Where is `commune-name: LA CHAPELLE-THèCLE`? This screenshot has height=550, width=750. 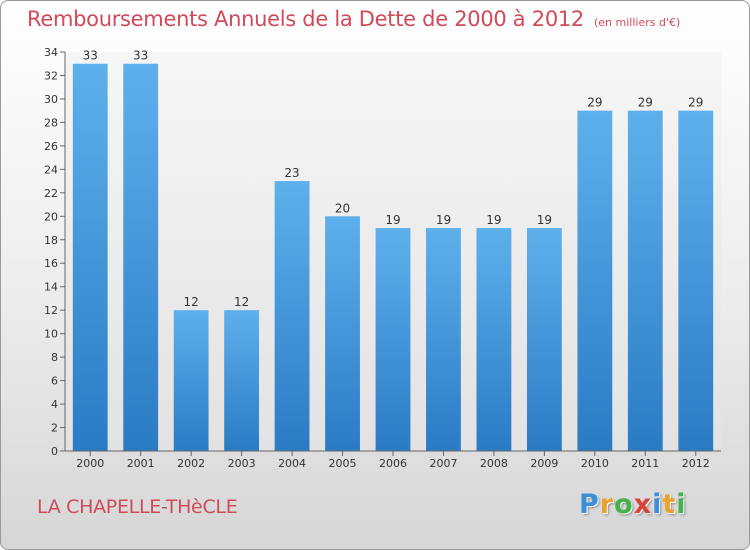 commune-name: LA CHAPELLE-THèCLE is located at coordinates (137, 507).